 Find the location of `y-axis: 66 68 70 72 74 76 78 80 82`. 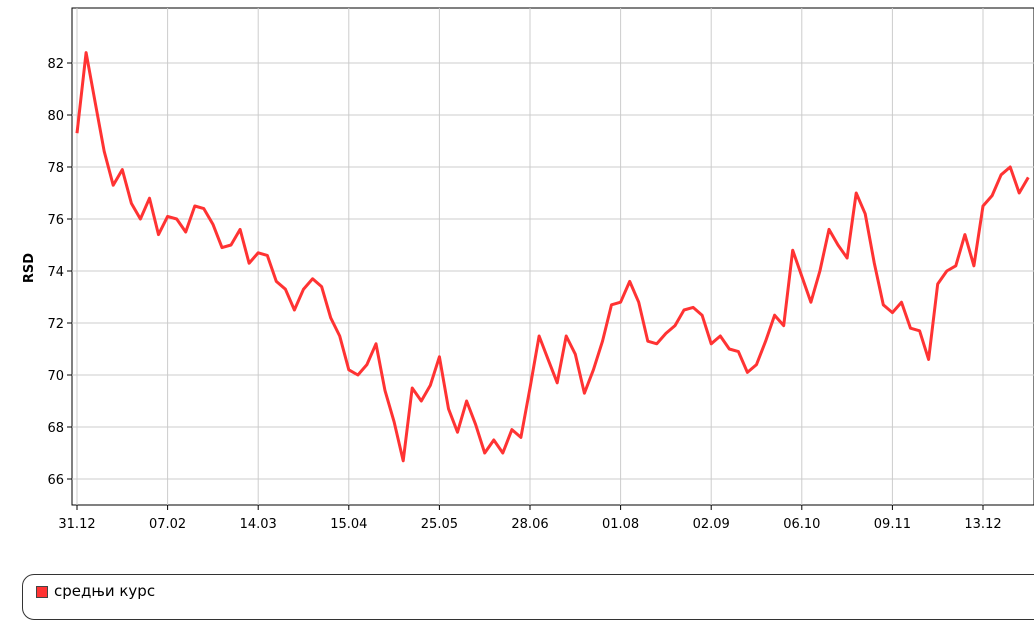

y-axis: 66 68 70 72 74 76 78 80 82 is located at coordinates (59, 272).